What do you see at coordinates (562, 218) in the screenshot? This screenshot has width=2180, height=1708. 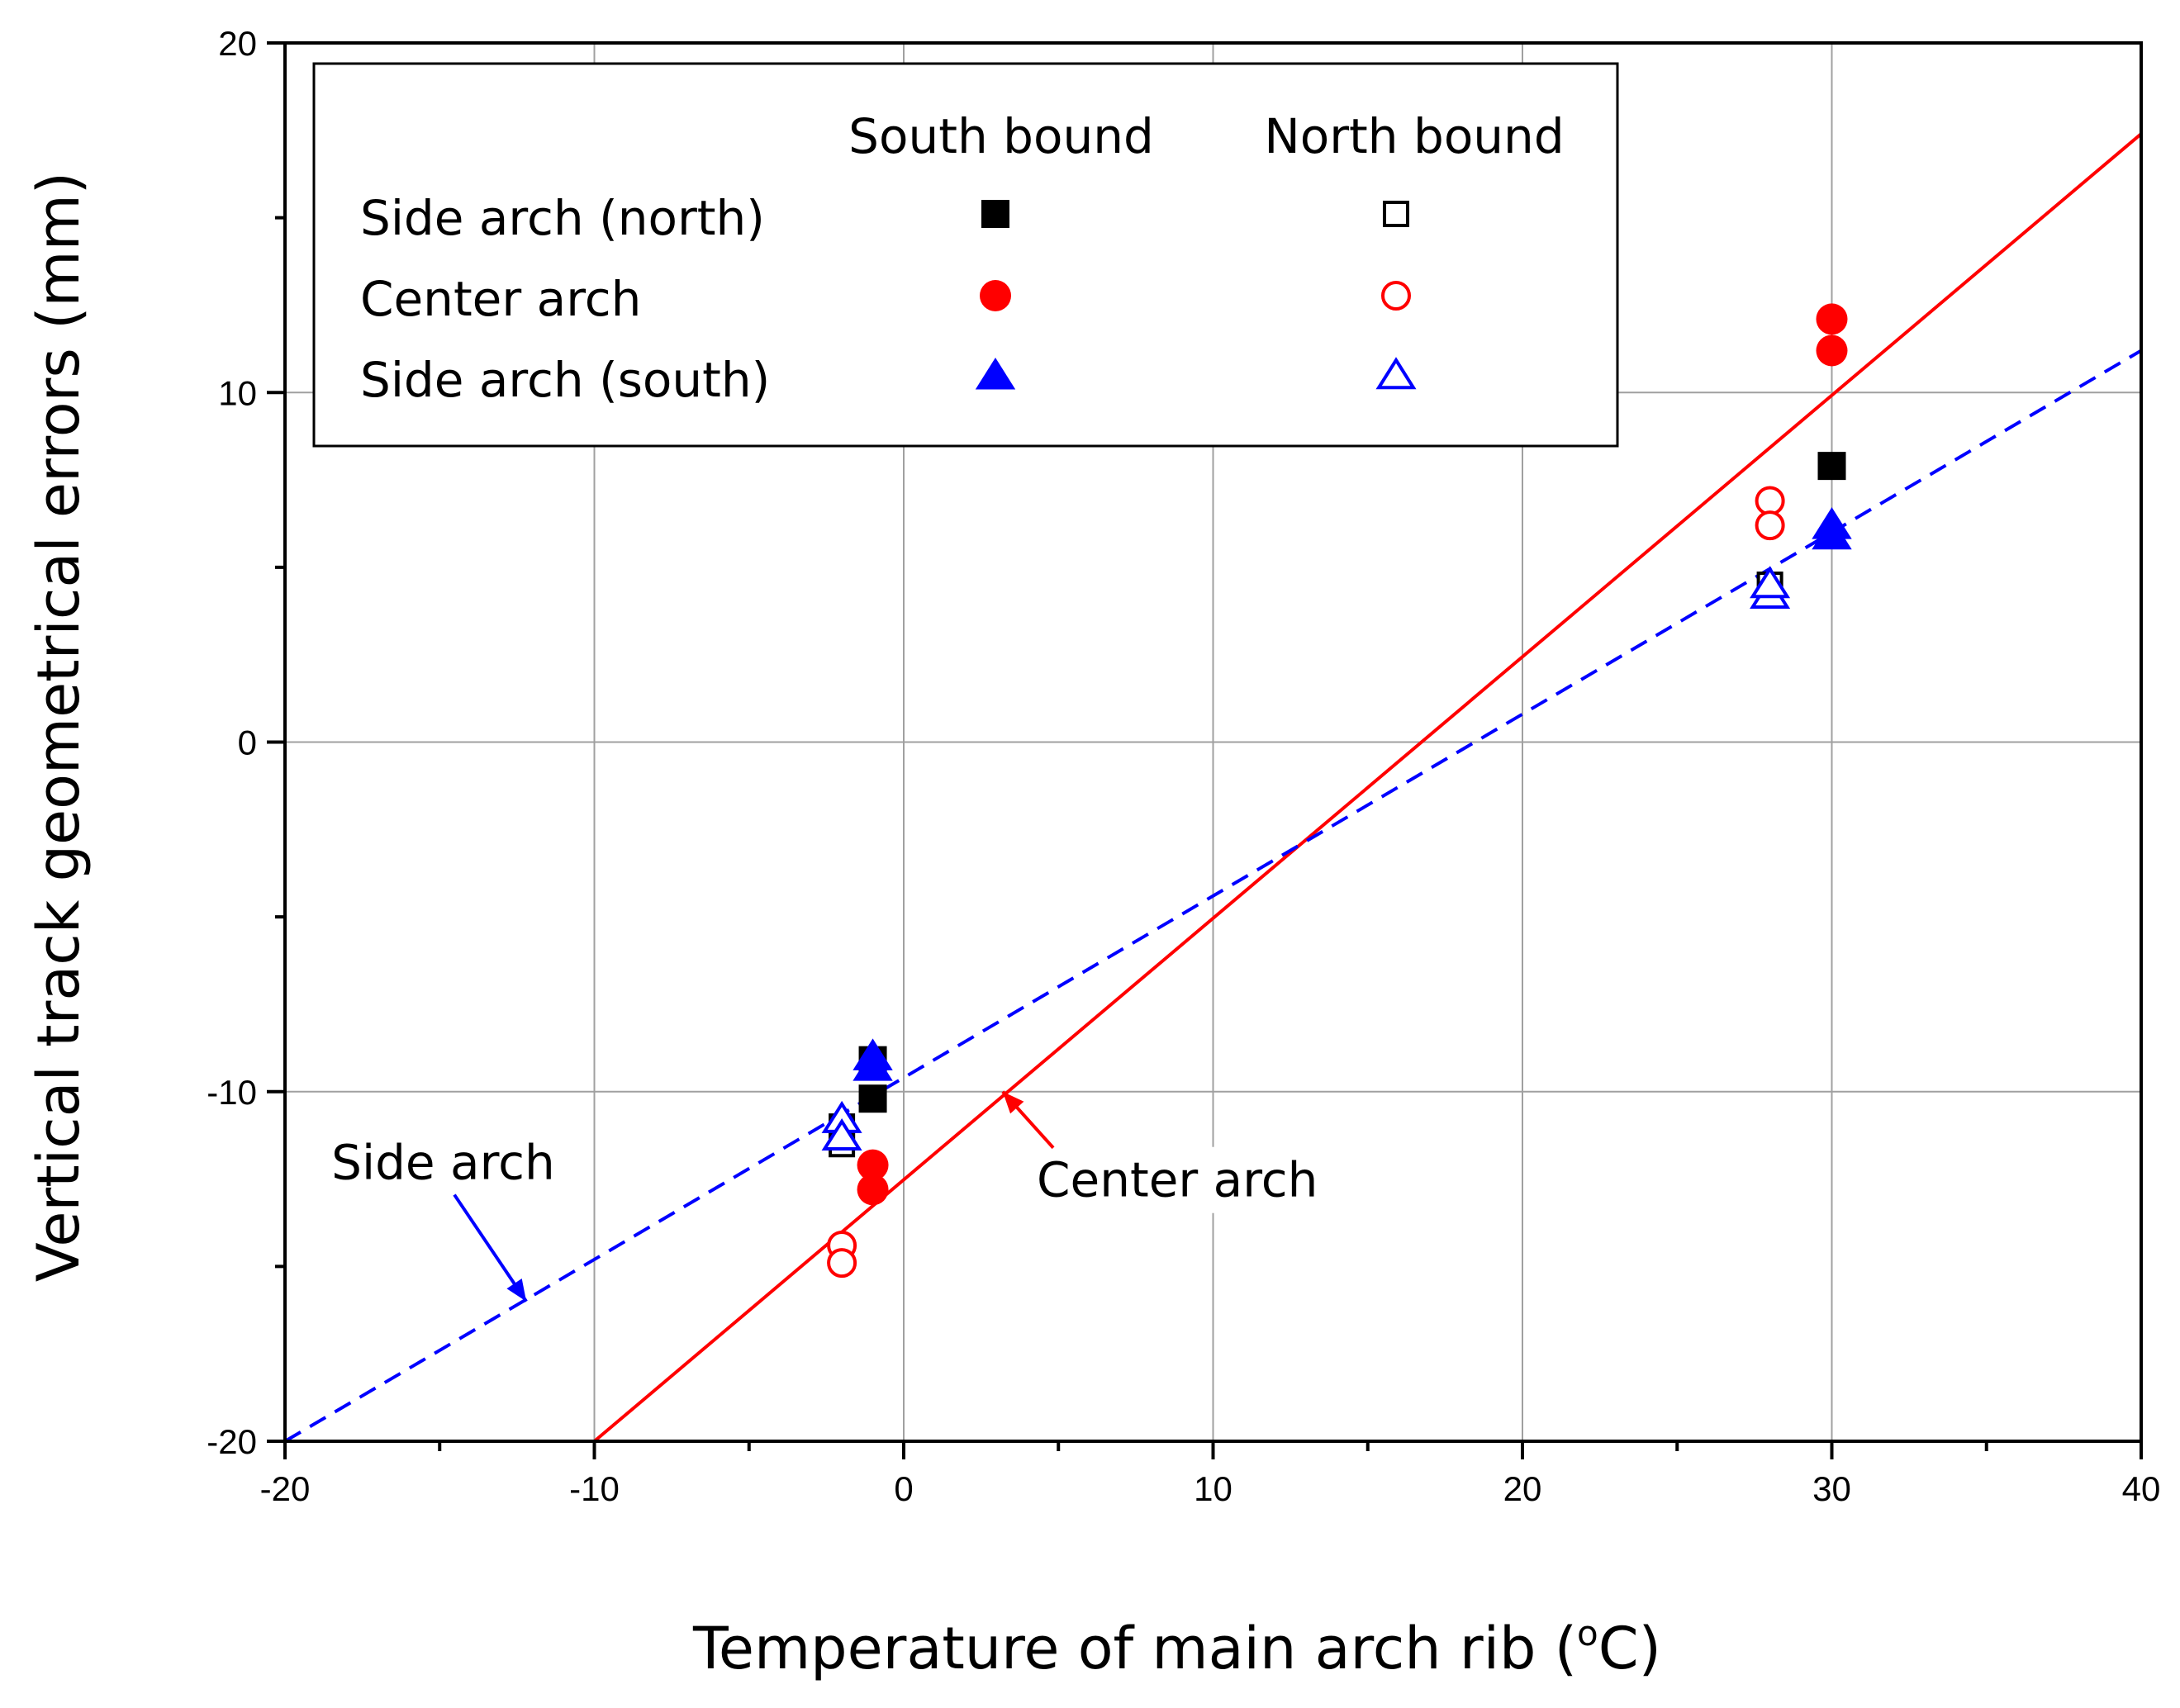 I see `legend-row-side-arch-north: Side arch (north)` at bounding box center [562, 218].